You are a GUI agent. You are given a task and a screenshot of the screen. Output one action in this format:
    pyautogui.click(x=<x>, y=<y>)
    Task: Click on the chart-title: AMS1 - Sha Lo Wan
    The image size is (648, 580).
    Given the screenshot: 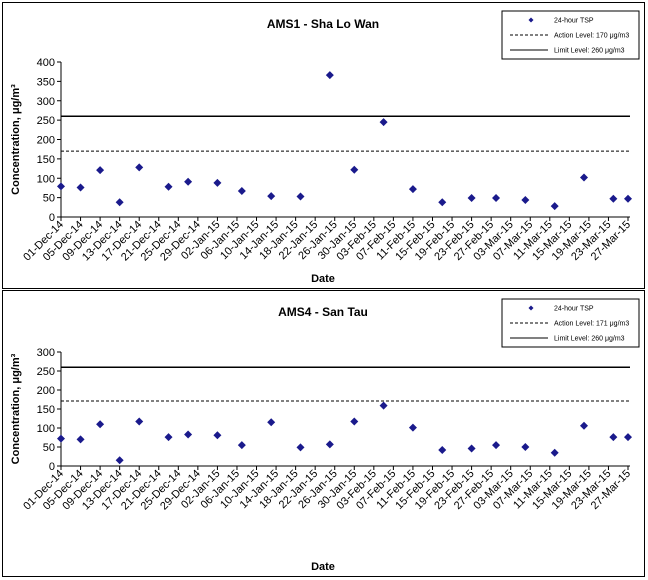 What is the action you would take?
    pyautogui.click(x=323, y=24)
    